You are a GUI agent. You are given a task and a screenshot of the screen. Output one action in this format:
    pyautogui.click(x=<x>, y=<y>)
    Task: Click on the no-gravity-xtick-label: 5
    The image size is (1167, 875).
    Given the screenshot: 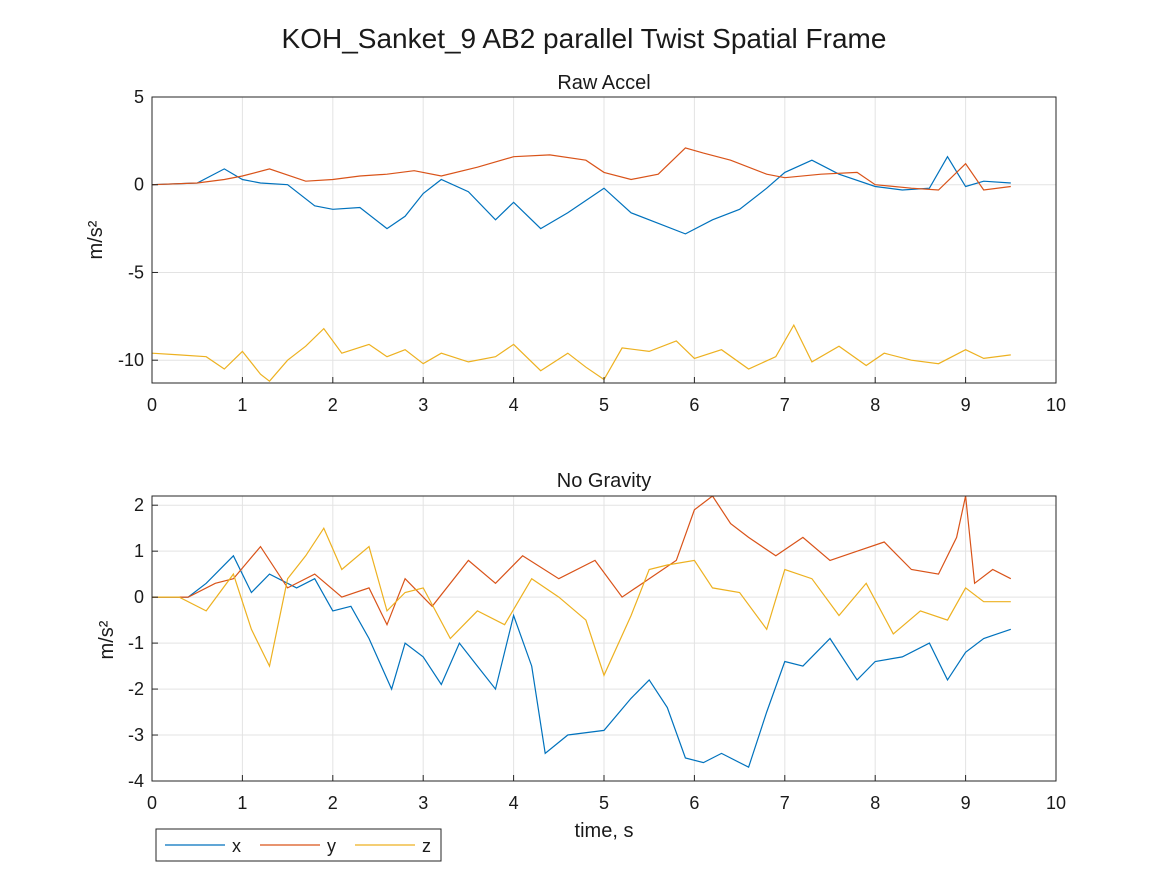 What is the action you would take?
    pyautogui.click(x=604, y=803)
    